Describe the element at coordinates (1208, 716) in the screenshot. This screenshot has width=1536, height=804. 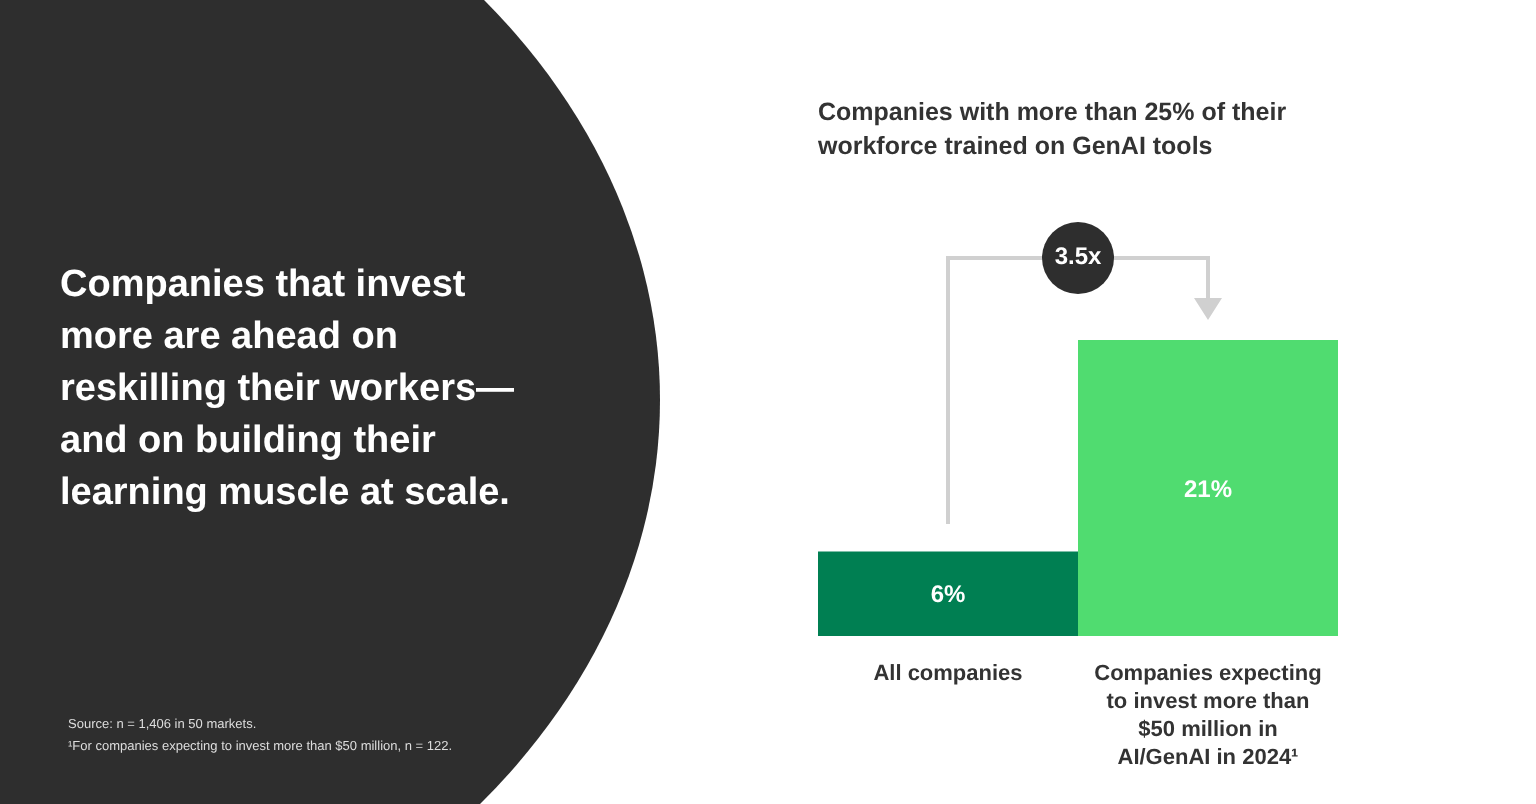
I see `x-tick-label: Companies expecting to invest more than $50 million in AI/GenAI in 2024¹` at that location.